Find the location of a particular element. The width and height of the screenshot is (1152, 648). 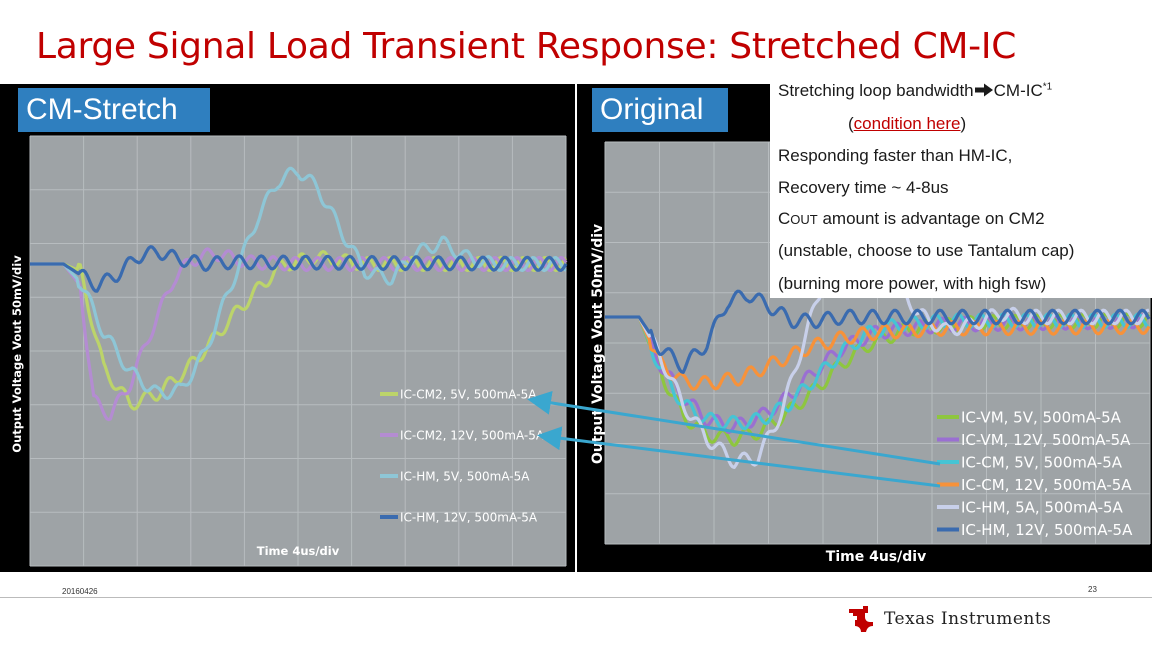

legend-entry: IC-CM2, 12V, 500mA-5A is located at coordinates (472, 435).